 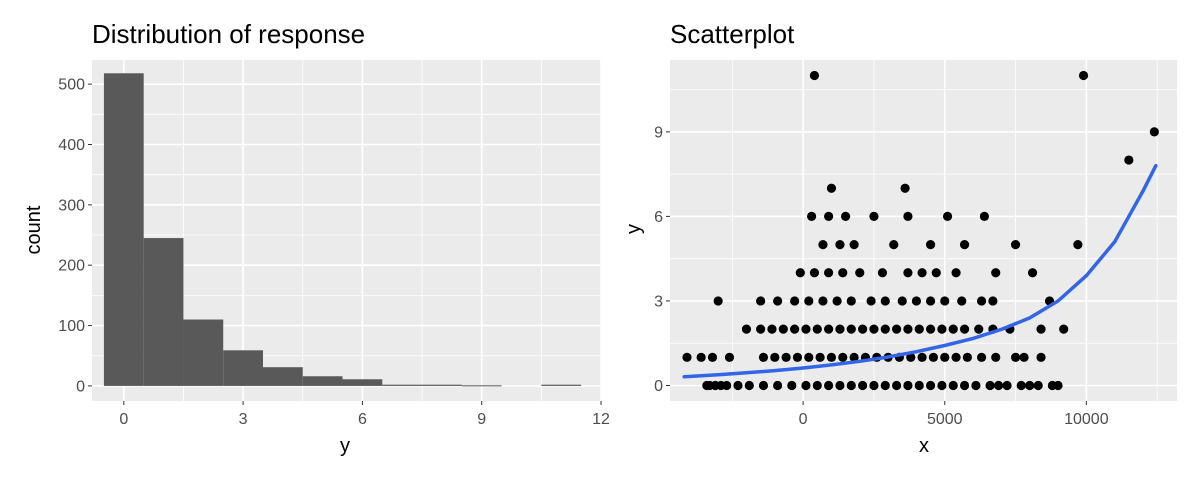 What do you see at coordinates (71, 205) in the screenshot?
I see `y-tick-label: 300` at bounding box center [71, 205].